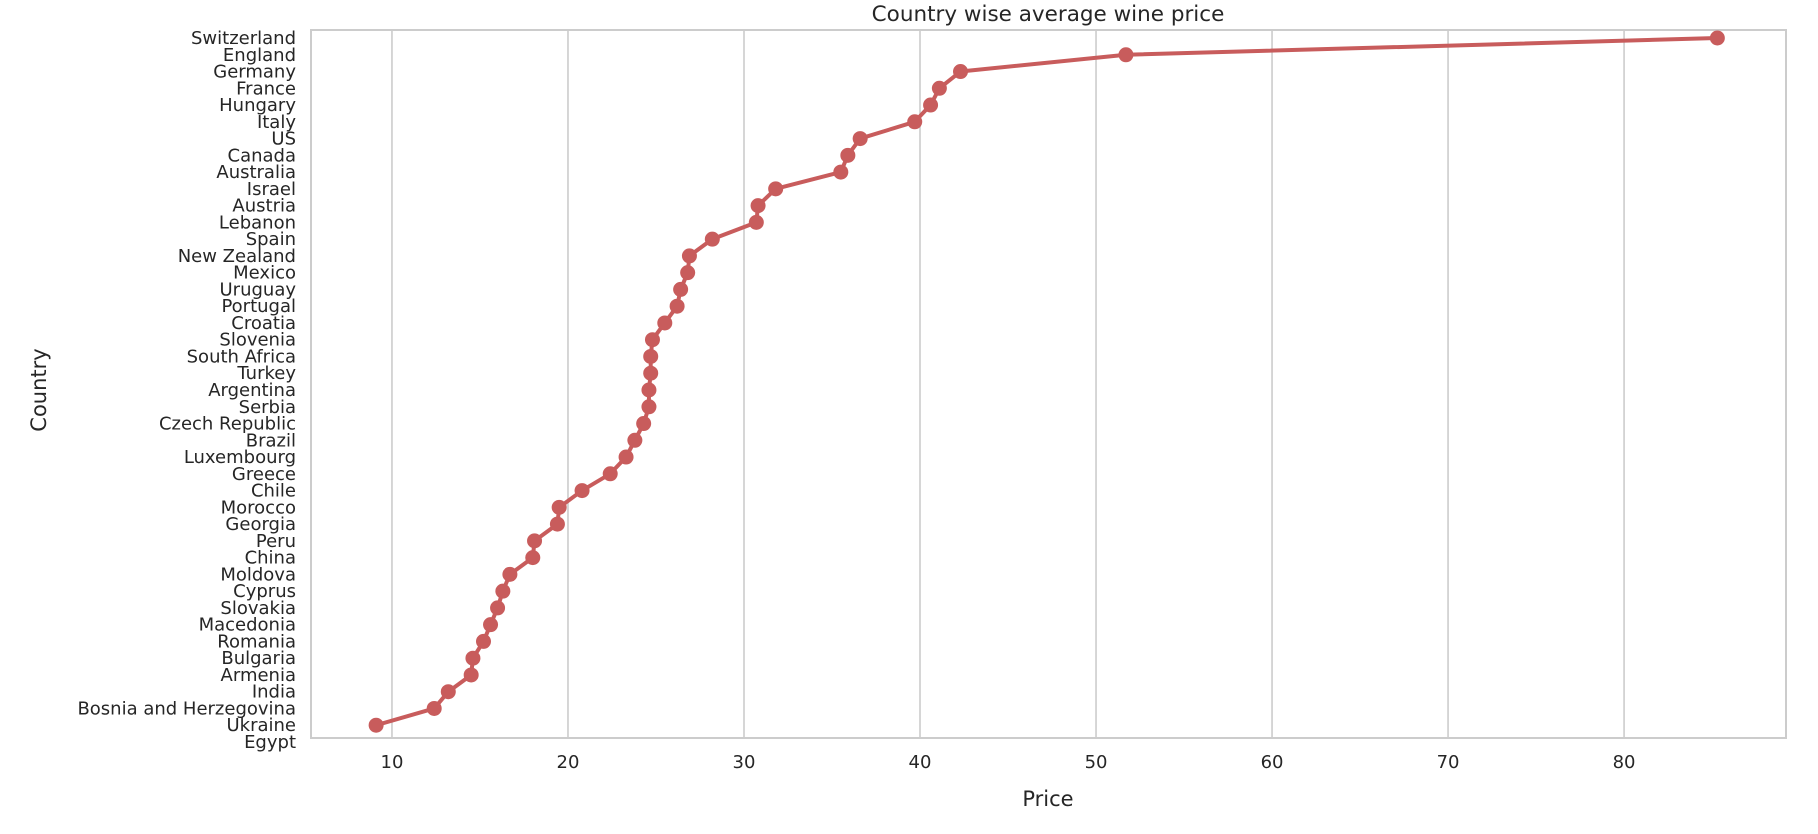 The height and width of the screenshot is (834, 1818). Describe the element at coordinates (1048, 14) in the screenshot. I see `chart-title: Country wise average wine price` at that location.